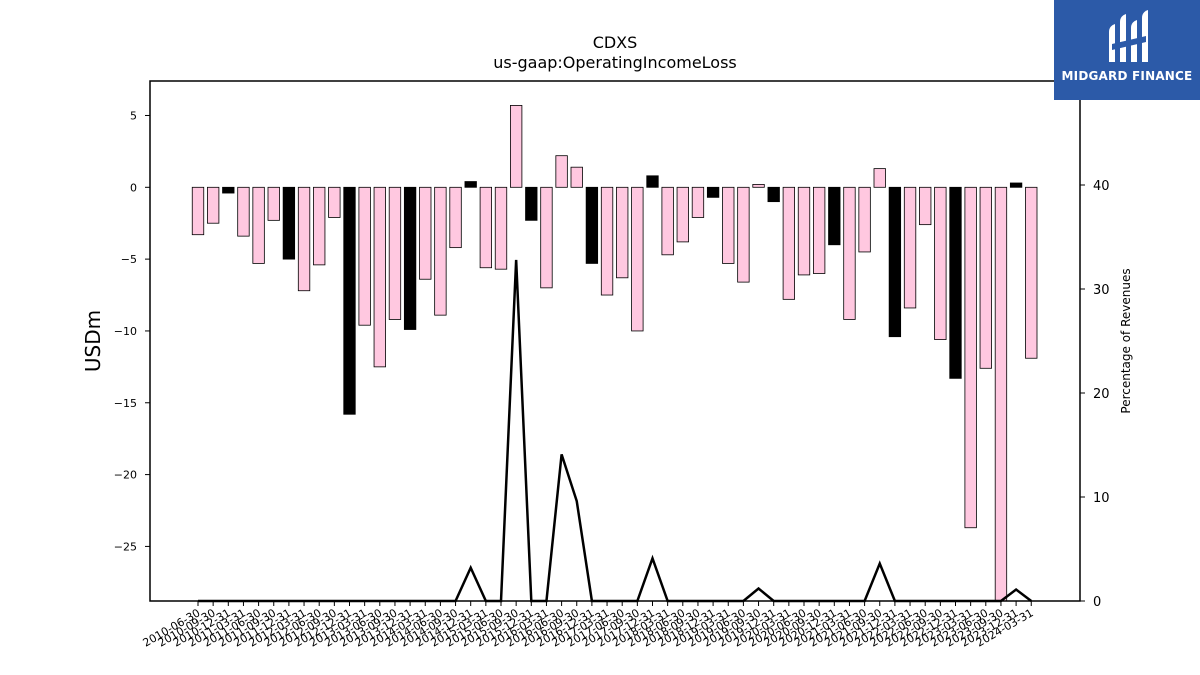 The image size is (1200, 675). What do you see at coordinates (129, 259) in the screenshot?
I see `y-tick-label: −5` at bounding box center [129, 259].